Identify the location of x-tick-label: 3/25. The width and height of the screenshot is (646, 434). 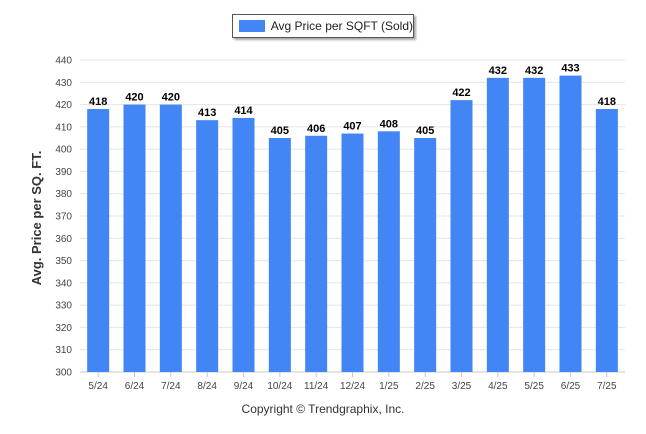
(462, 386).